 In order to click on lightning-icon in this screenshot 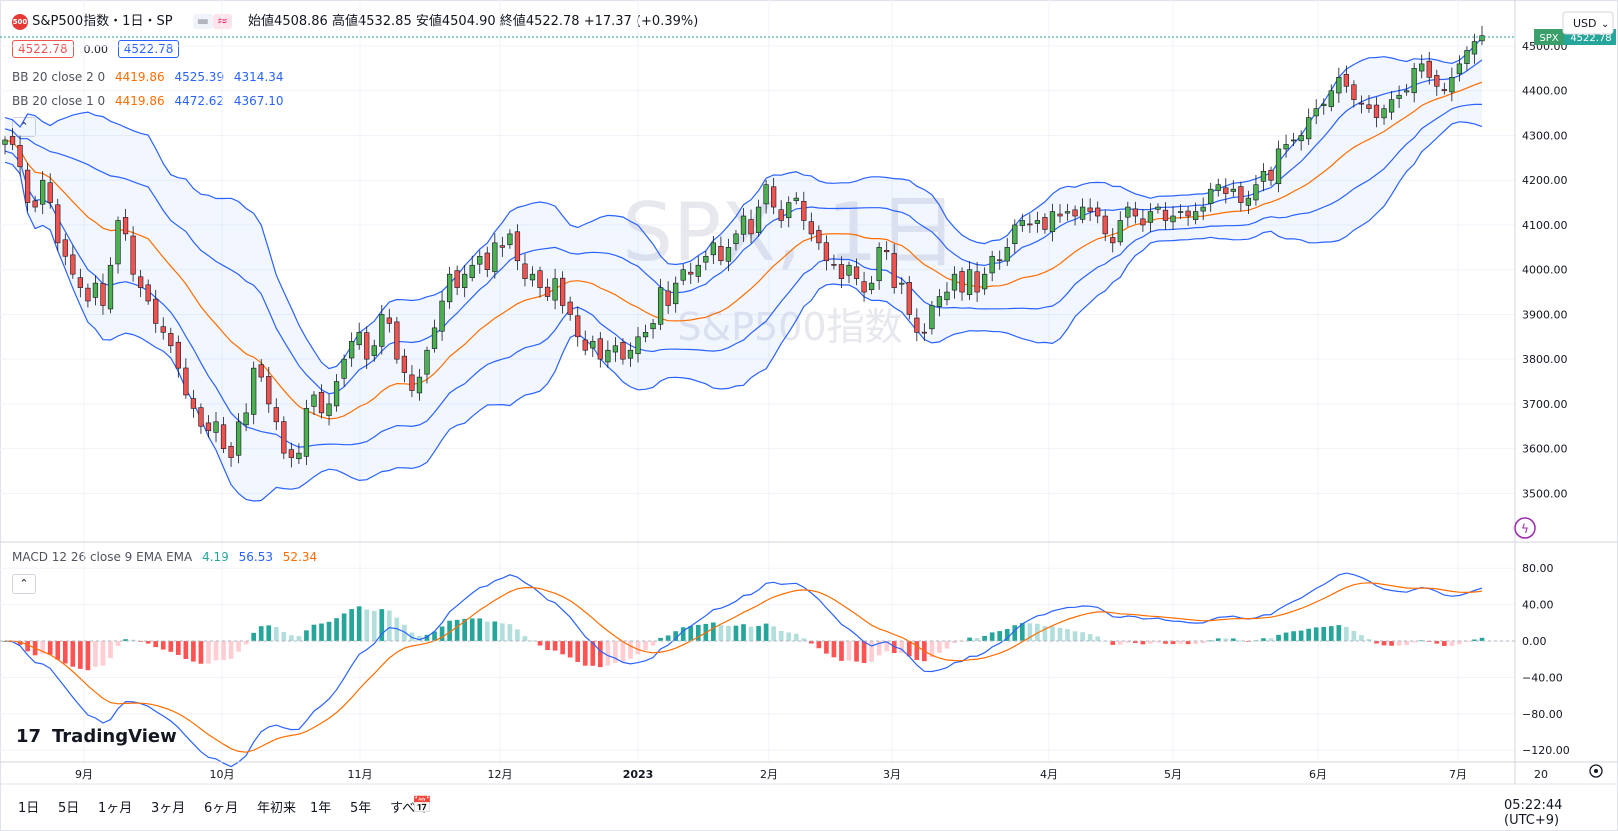, I will do `click(1525, 528)`.